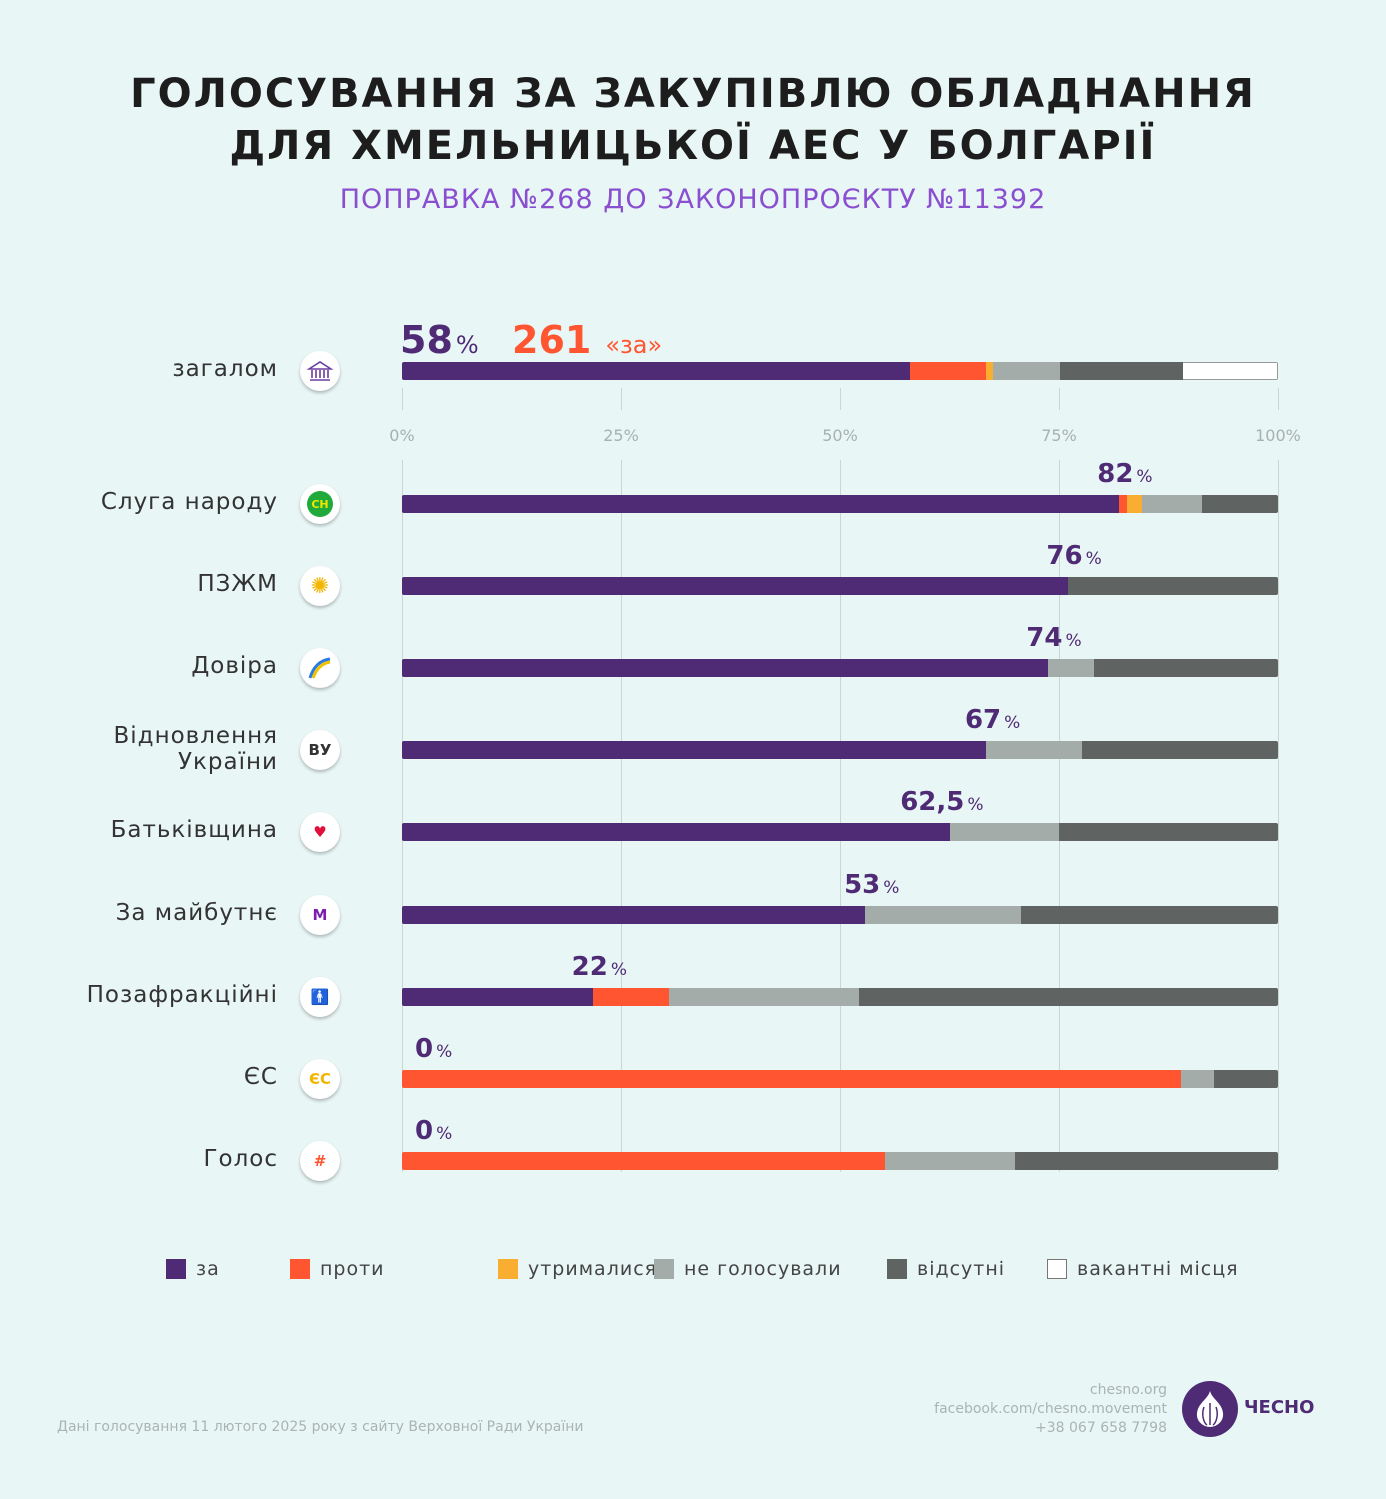 This screenshot has width=1386, height=1499. I want to click on sunflower-icon: ✺, so click(320, 586).